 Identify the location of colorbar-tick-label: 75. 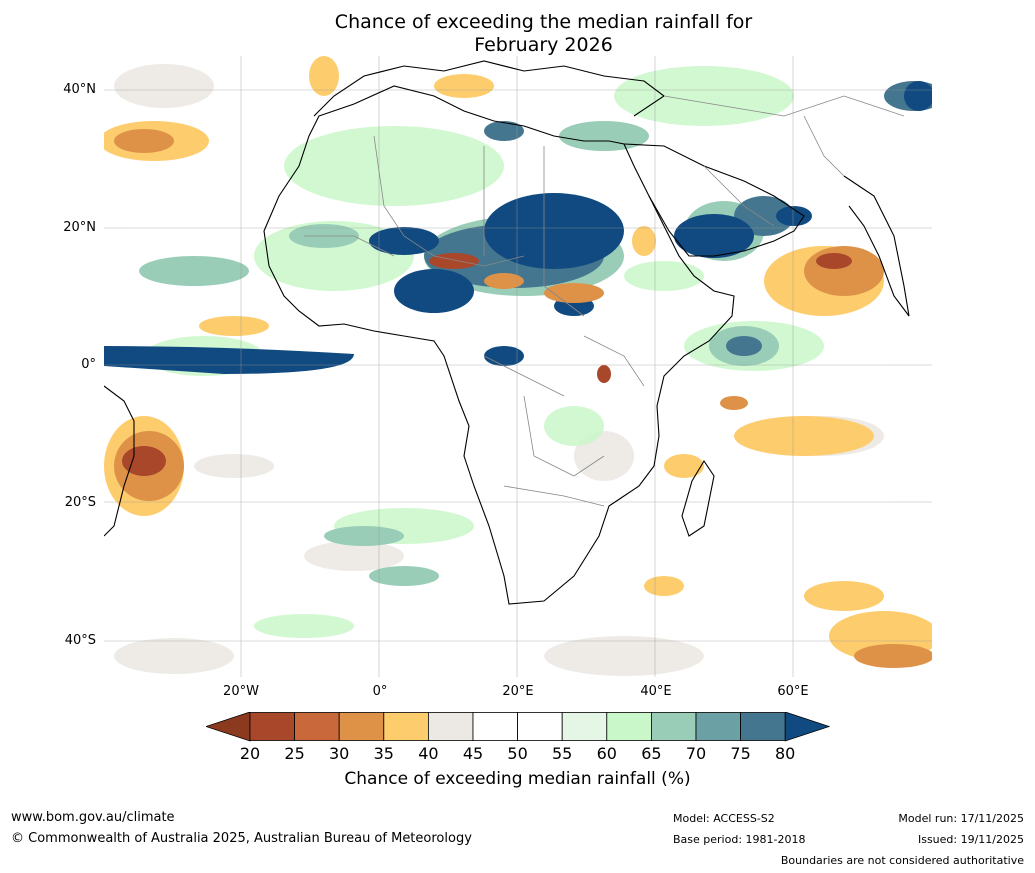
(740, 753).